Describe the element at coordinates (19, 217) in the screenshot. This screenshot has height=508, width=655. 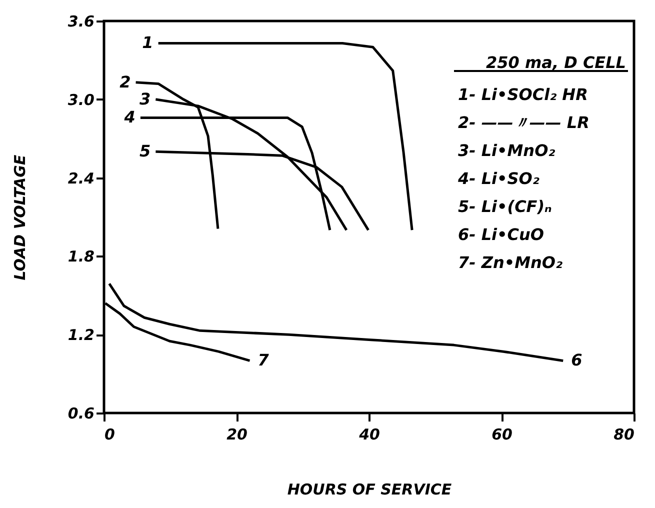
I see `y-axis-title: LOAD VOLTAGE` at that location.